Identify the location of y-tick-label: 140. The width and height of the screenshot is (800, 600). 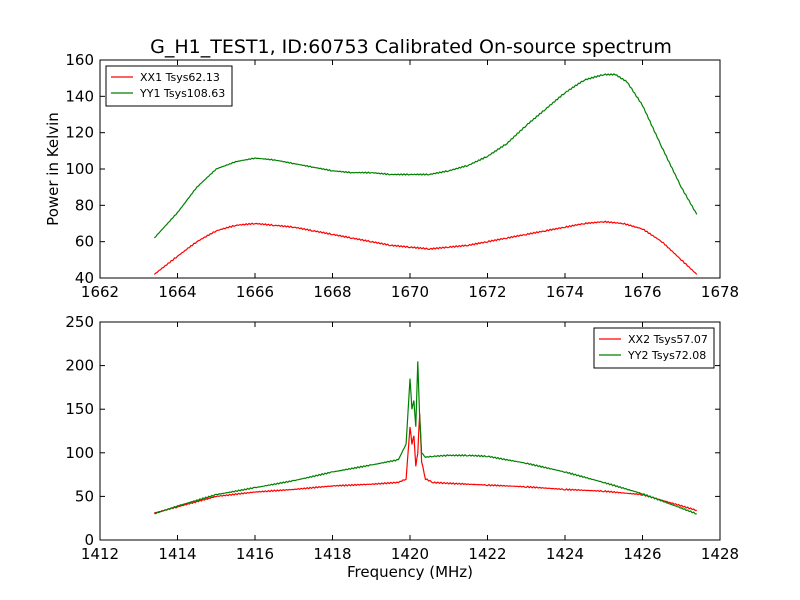
(79, 96).